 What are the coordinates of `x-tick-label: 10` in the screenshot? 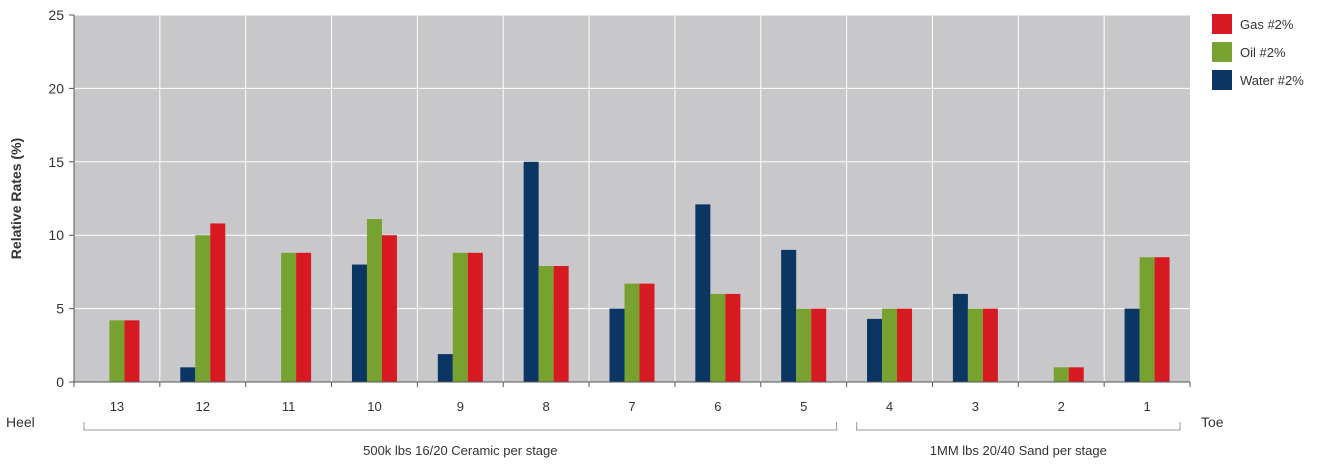 It's located at (374, 406).